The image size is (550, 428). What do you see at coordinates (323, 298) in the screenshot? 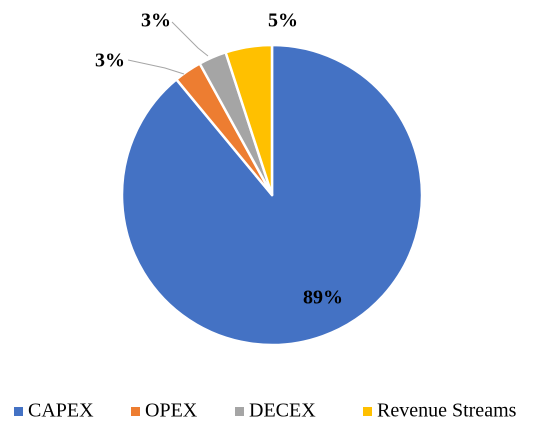
I see `data-label-capex: 89%` at bounding box center [323, 298].